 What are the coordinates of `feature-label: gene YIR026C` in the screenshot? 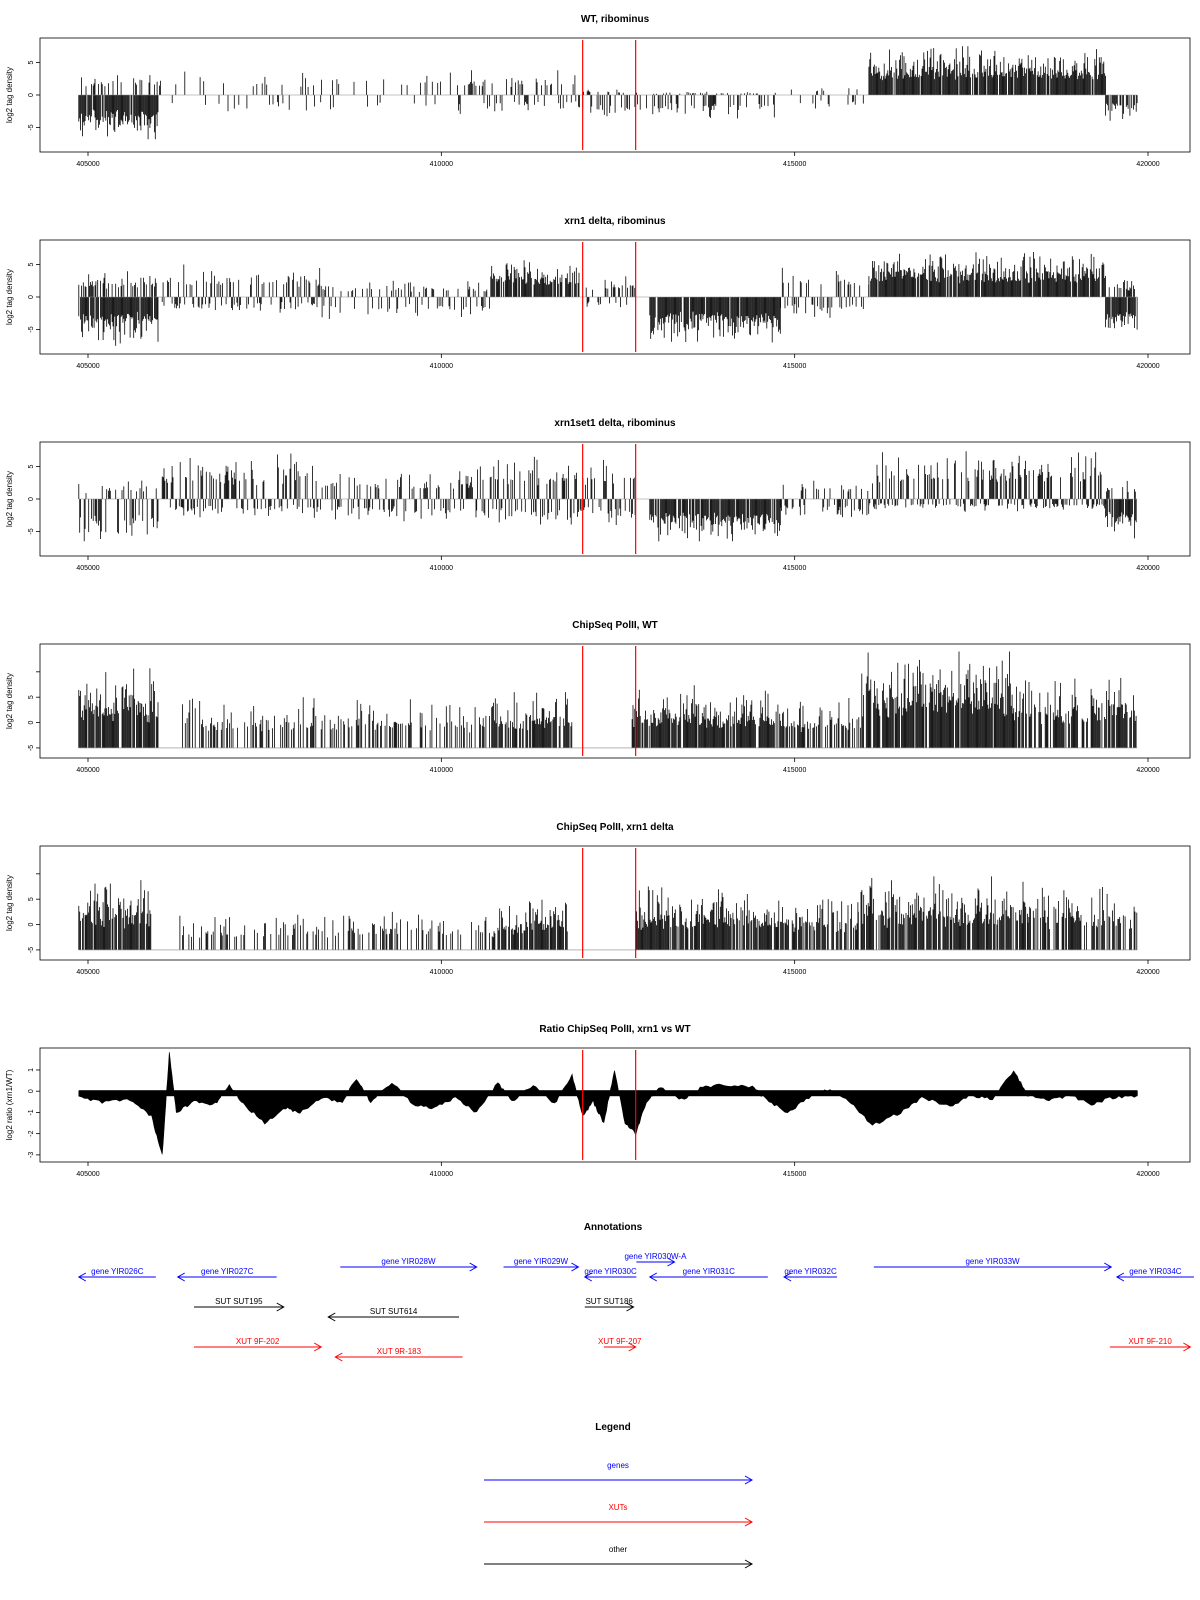 It's located at (117, 1271).